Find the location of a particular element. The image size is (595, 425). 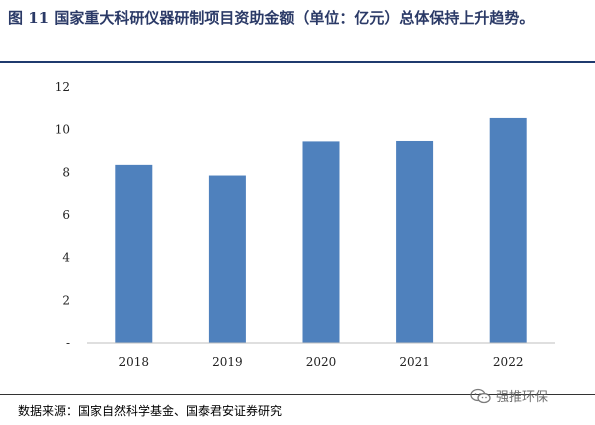

x-tick-label: 2020 is located at coordinates (321, 362).